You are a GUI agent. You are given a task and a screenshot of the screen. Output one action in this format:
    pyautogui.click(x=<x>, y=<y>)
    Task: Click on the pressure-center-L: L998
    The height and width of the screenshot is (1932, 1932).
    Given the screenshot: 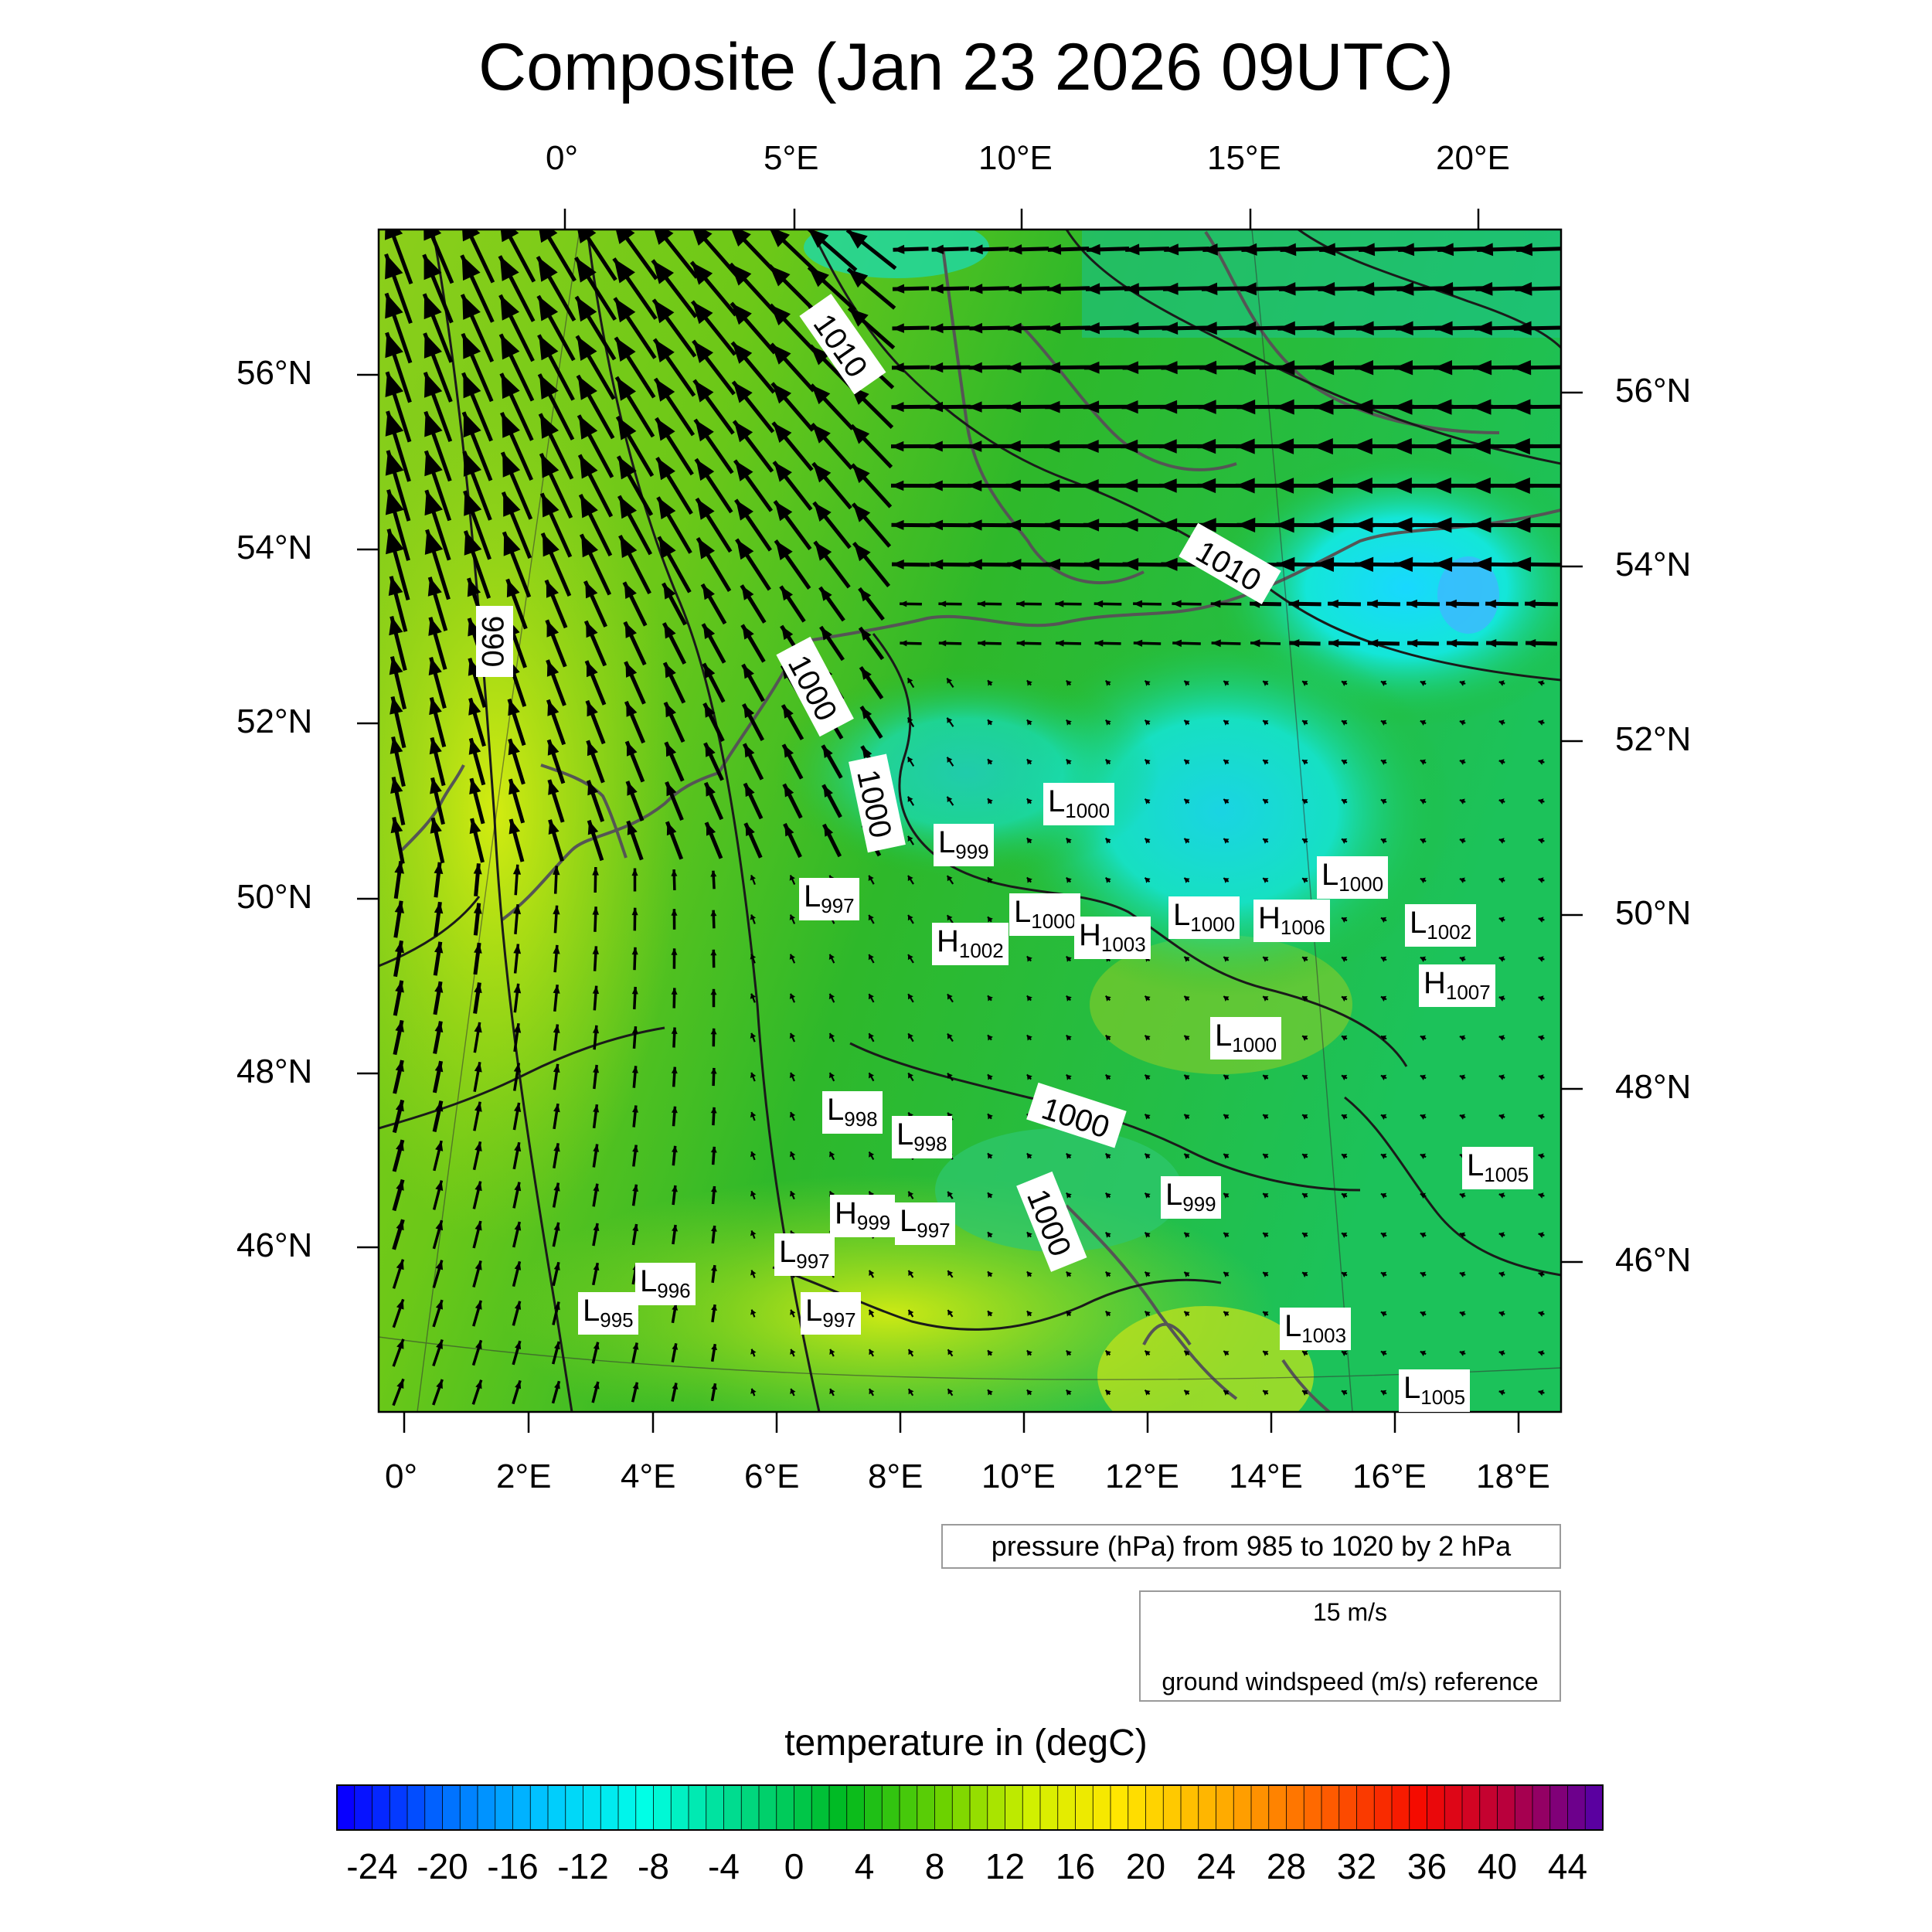 What is the action you would take?
    pyautogui.click(x=922, y=1137)
    